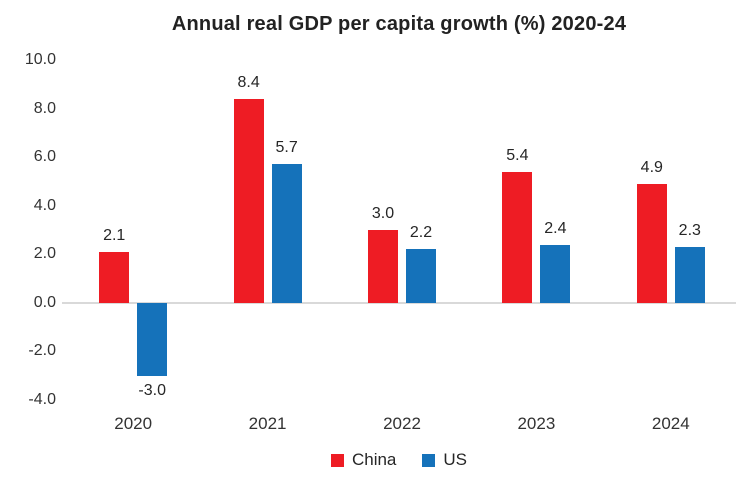  I want to click on y-tick-label: 6.0, so click(44, 157).